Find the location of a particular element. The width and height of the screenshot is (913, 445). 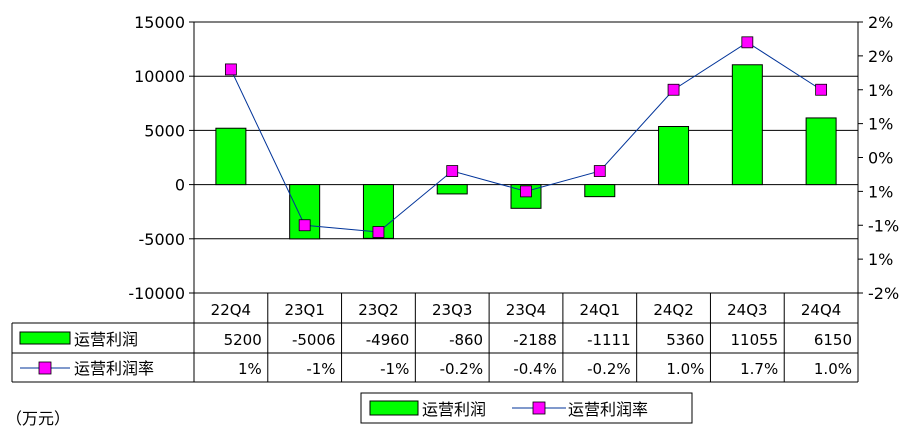

right-tick-label: 0% is located at coordinates (880, 158).